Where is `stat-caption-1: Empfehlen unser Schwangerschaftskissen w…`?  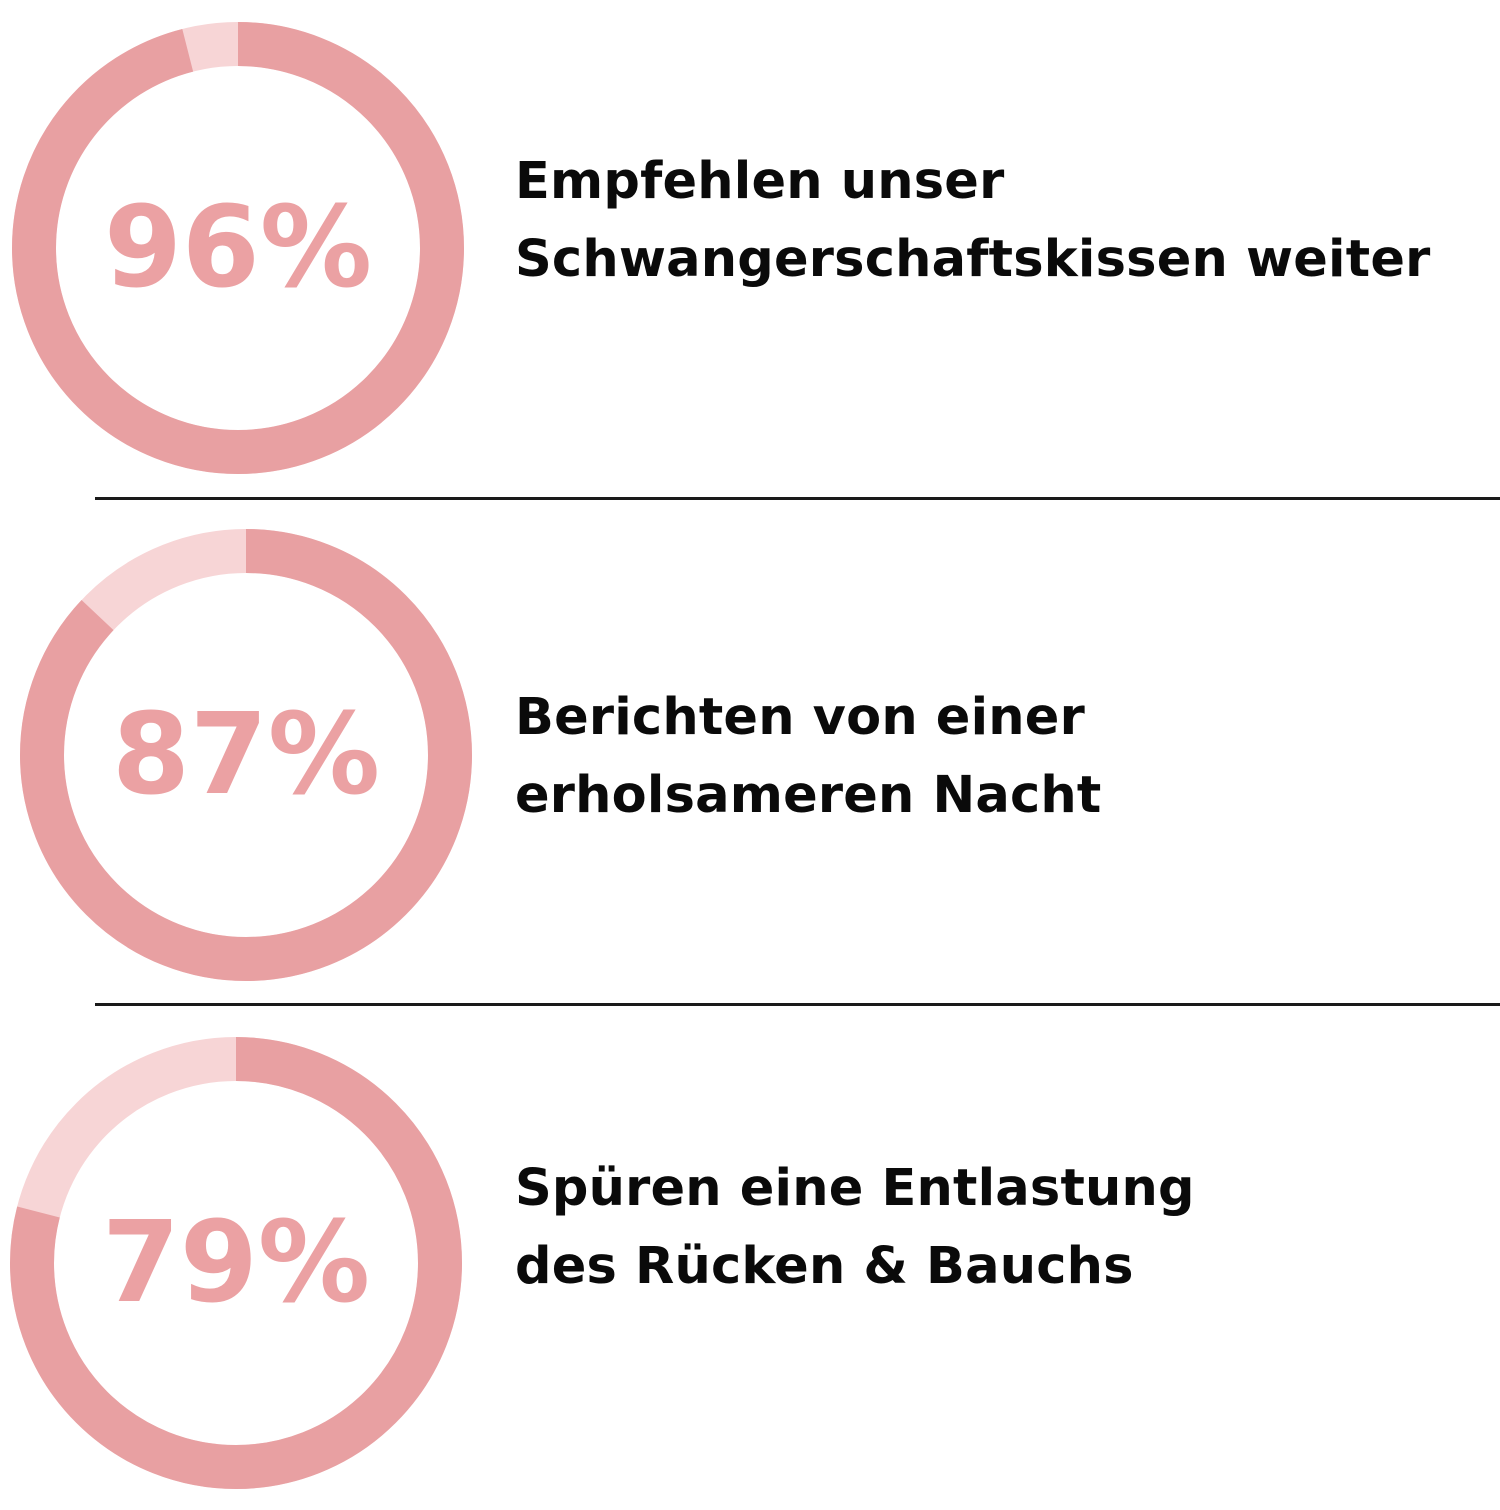
stat-caption-1: Empfehlen unser Schwangerschaftskissen w… is located at coordinates (1000, 221).